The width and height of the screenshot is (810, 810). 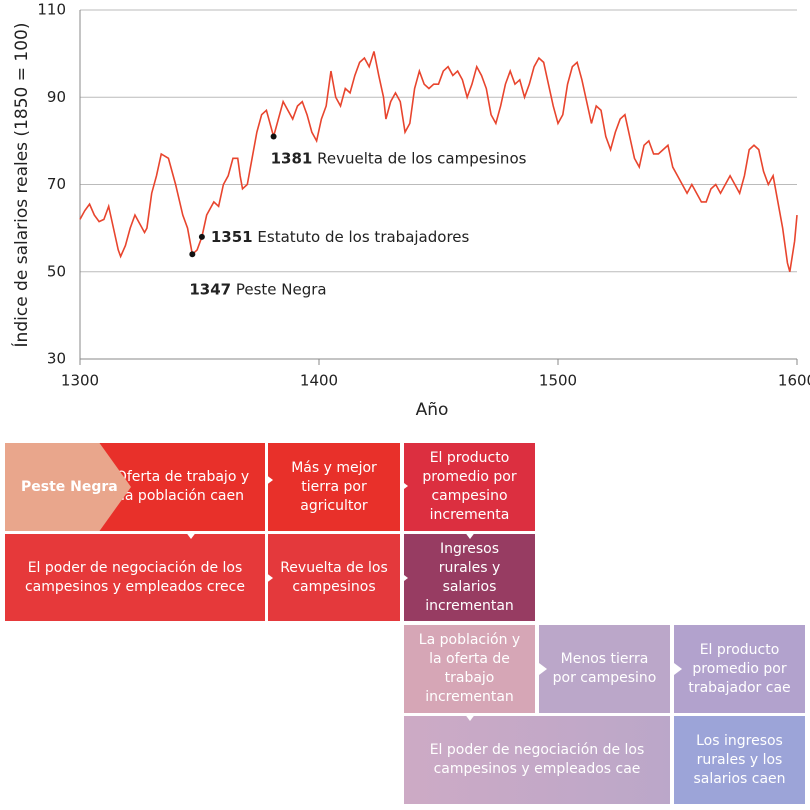 What do you see at coordinates (56, 359) in the screenshot?
I see `y-tick-label: 30` at bounding box center [56, 359].